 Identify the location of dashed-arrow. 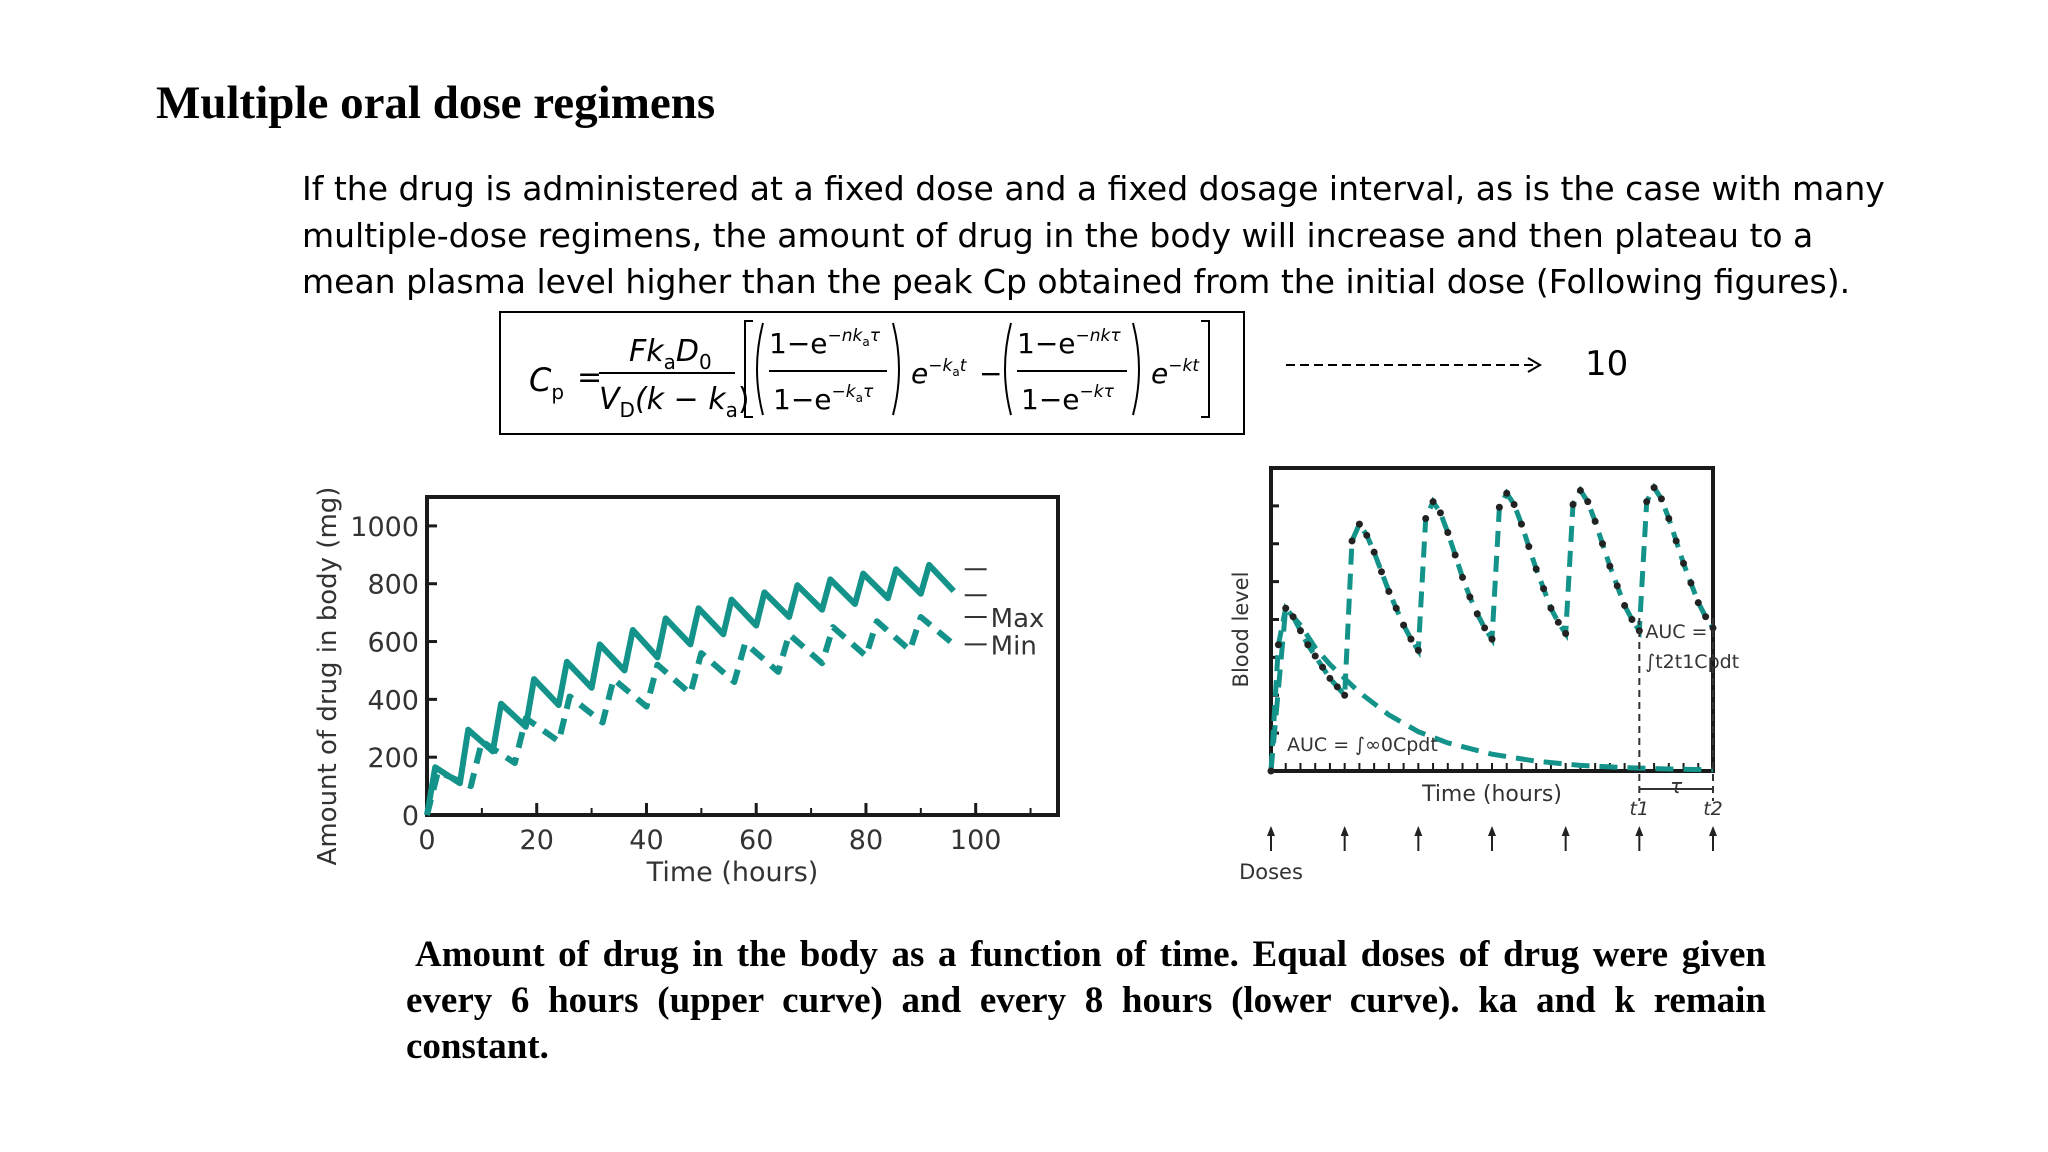
(1414, 365).